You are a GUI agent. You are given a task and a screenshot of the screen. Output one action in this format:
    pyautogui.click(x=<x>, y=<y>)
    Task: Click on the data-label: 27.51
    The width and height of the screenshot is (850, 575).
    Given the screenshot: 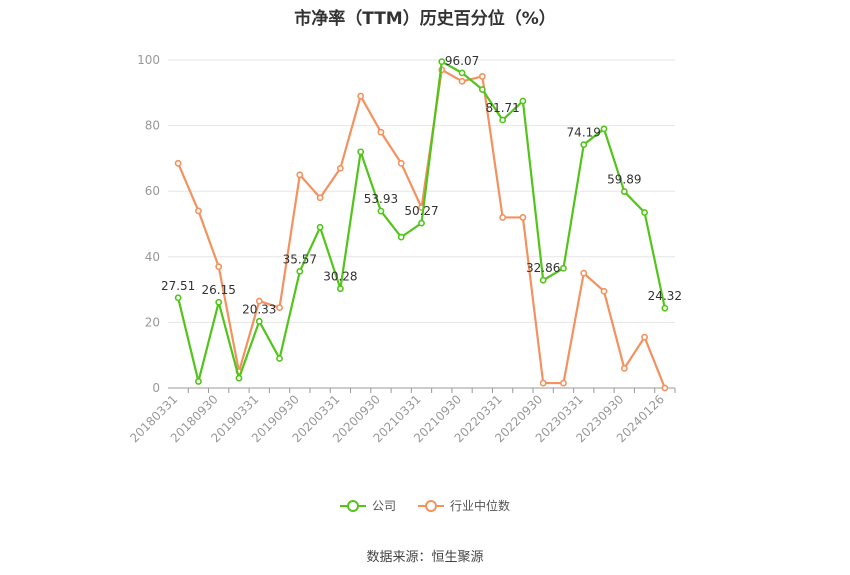 What is the action you would take?
    pyautogui.click(x=178, y=286)
    